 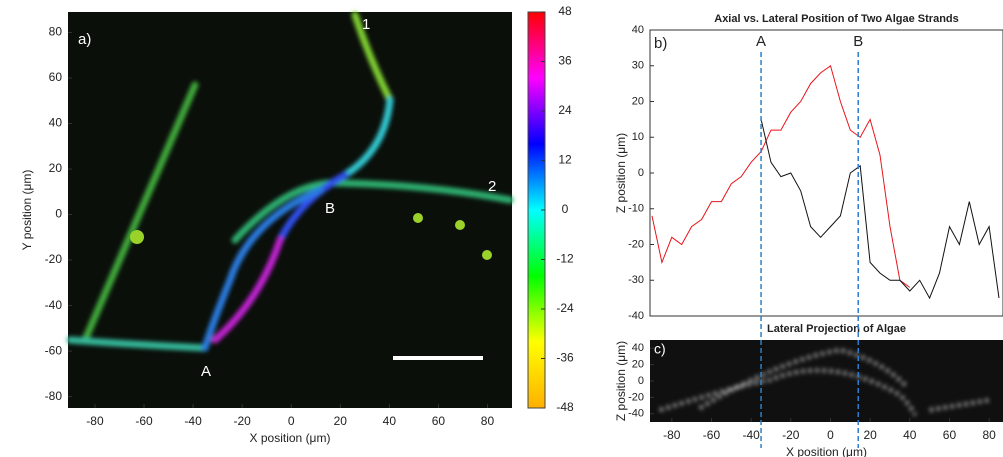 What do you see at coordinates (84, 39) in the screenshot?
I see `annotation: a)` at bounding box center [84, 39].